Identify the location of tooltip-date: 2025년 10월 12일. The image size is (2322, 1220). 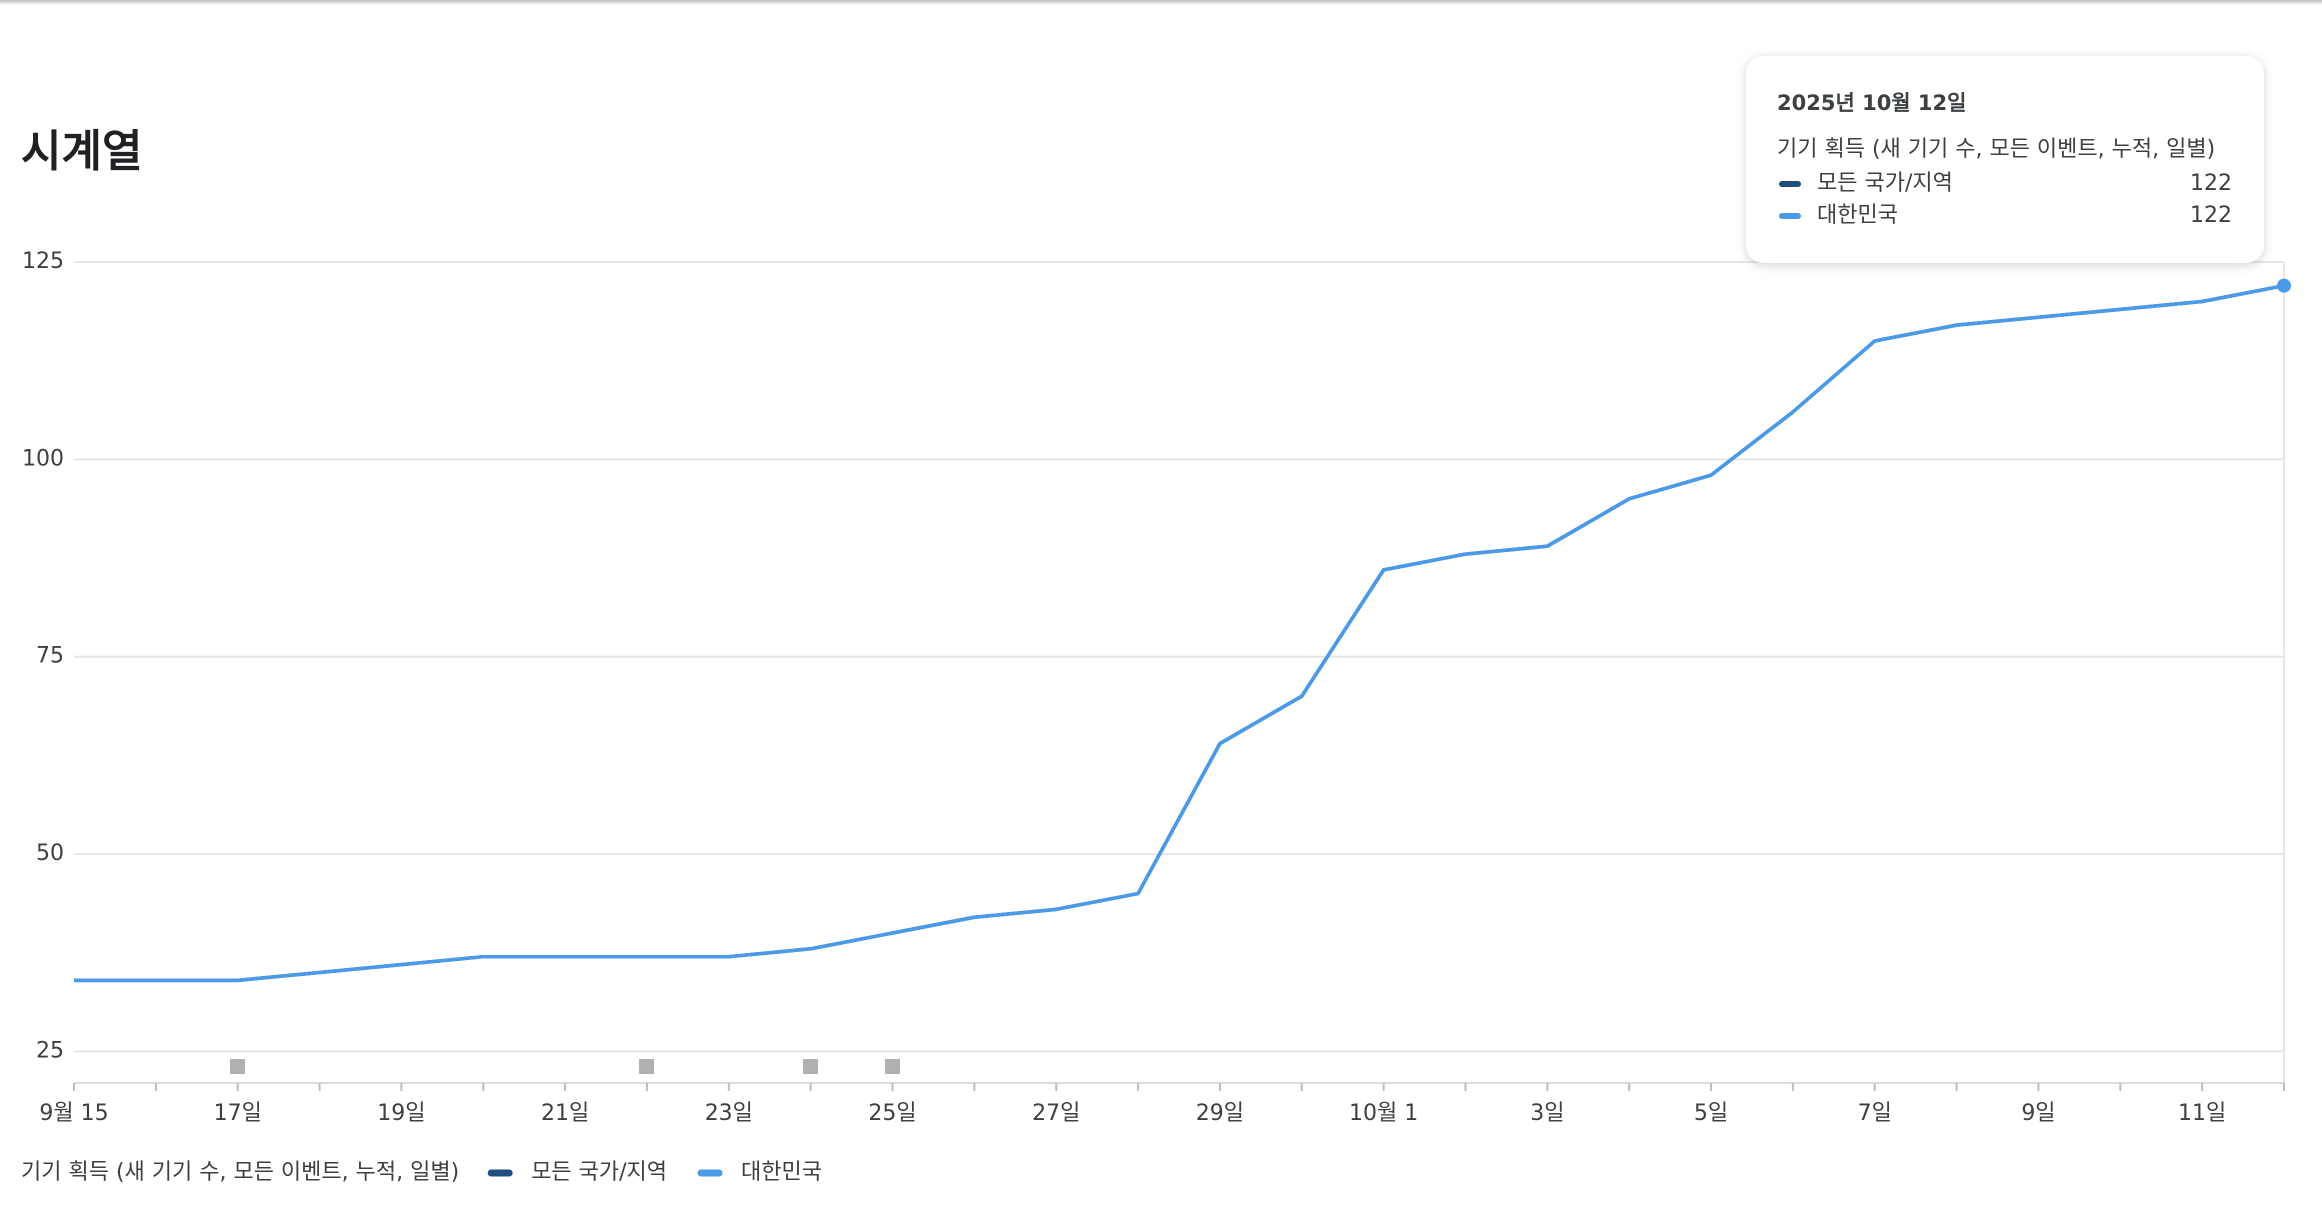
(1871, 103).